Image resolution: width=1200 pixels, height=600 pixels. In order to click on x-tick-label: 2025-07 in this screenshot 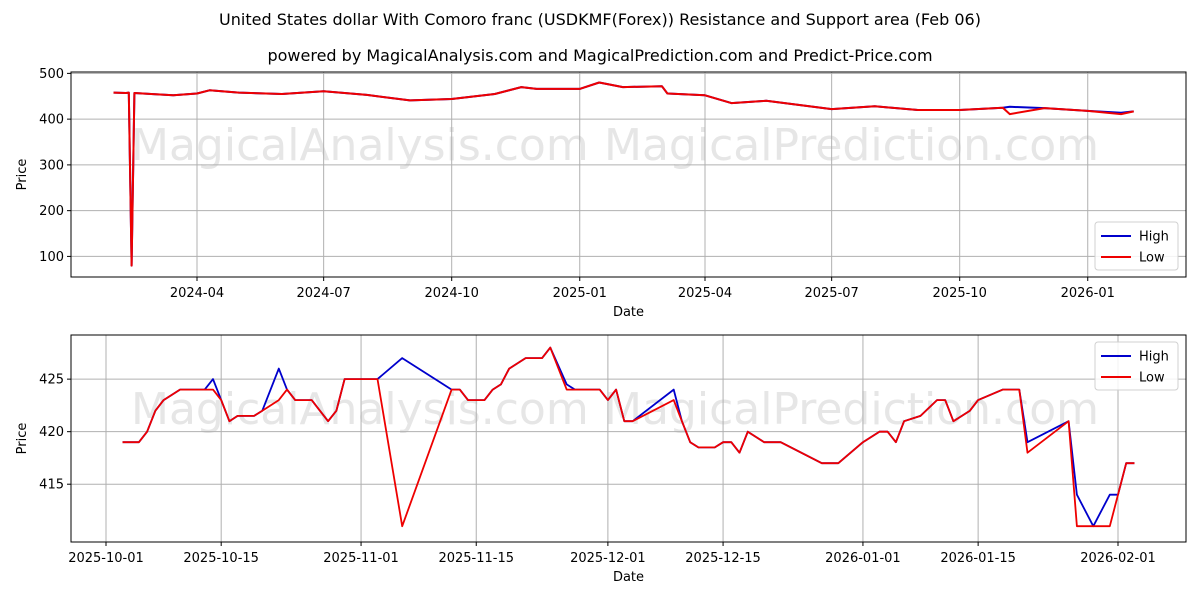, I will do `click(831, 293)`.